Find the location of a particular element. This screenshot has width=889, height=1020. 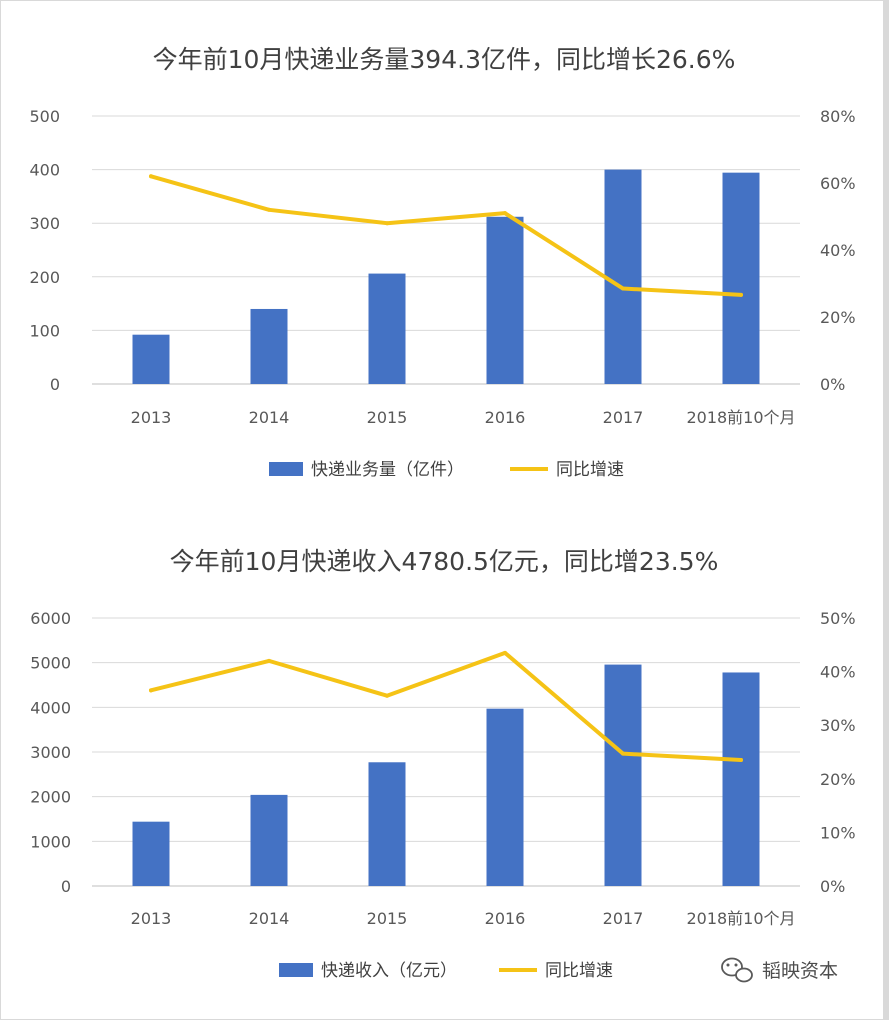

y2-tick-label: 80% is located at coordinates (838, 116).